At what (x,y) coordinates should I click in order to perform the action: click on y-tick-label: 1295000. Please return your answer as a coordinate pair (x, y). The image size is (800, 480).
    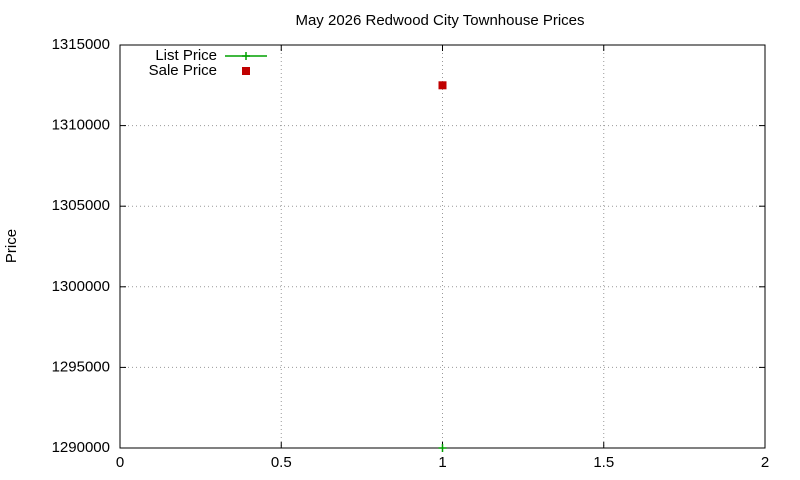
    Looking at the image, I should click on (81, 366).